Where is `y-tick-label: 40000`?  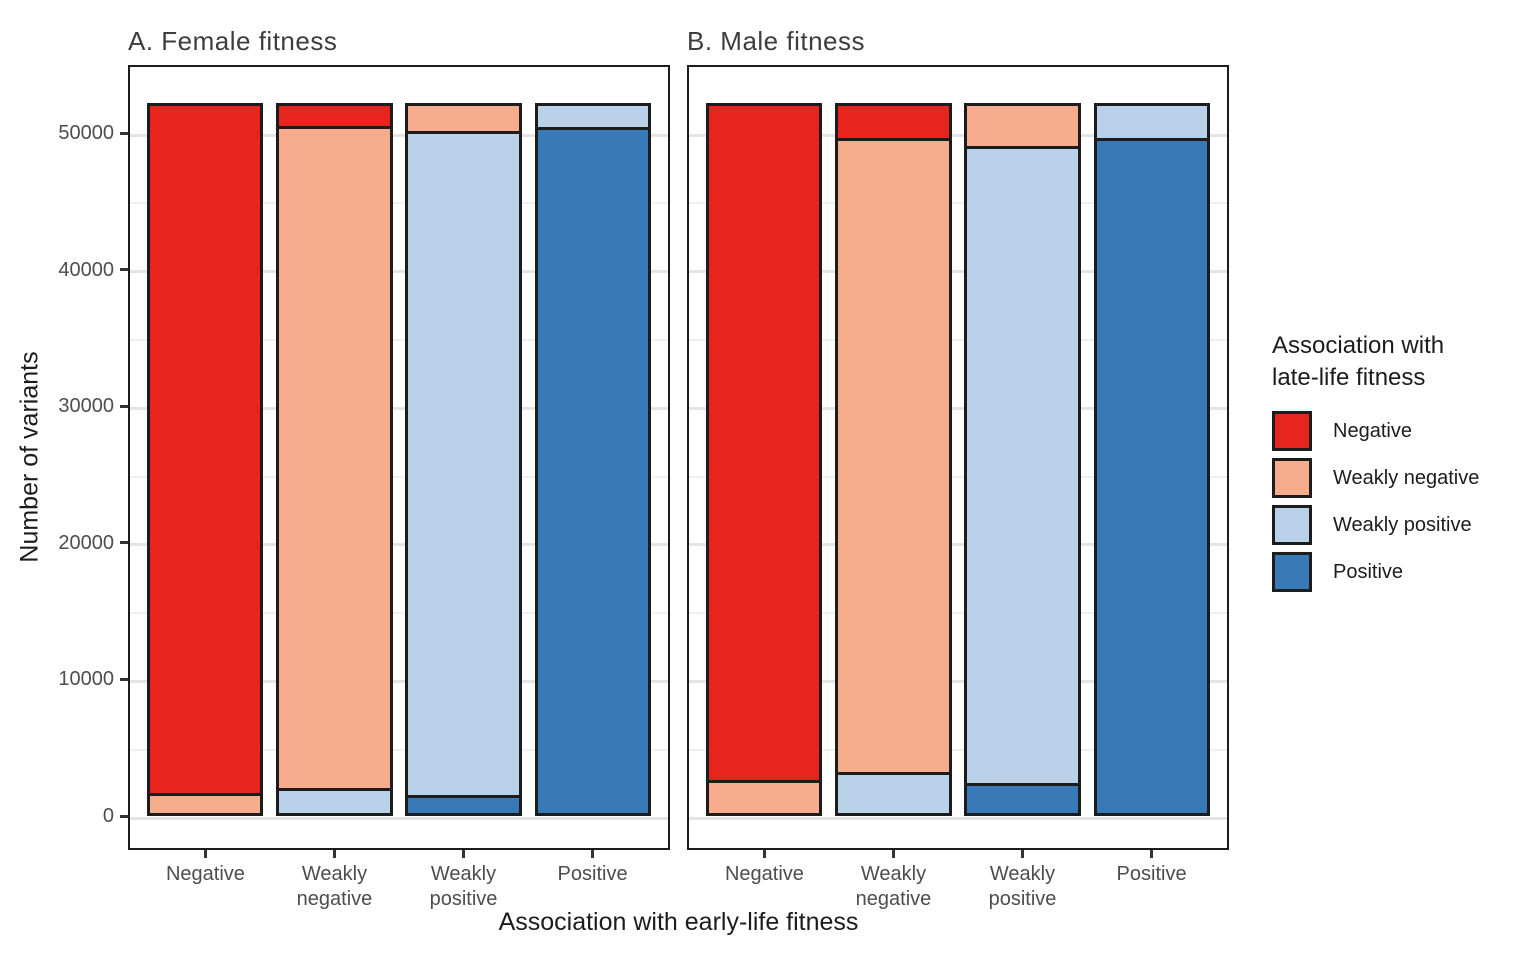 y-tick-label: 40000 is located at coordinates (86, 269).